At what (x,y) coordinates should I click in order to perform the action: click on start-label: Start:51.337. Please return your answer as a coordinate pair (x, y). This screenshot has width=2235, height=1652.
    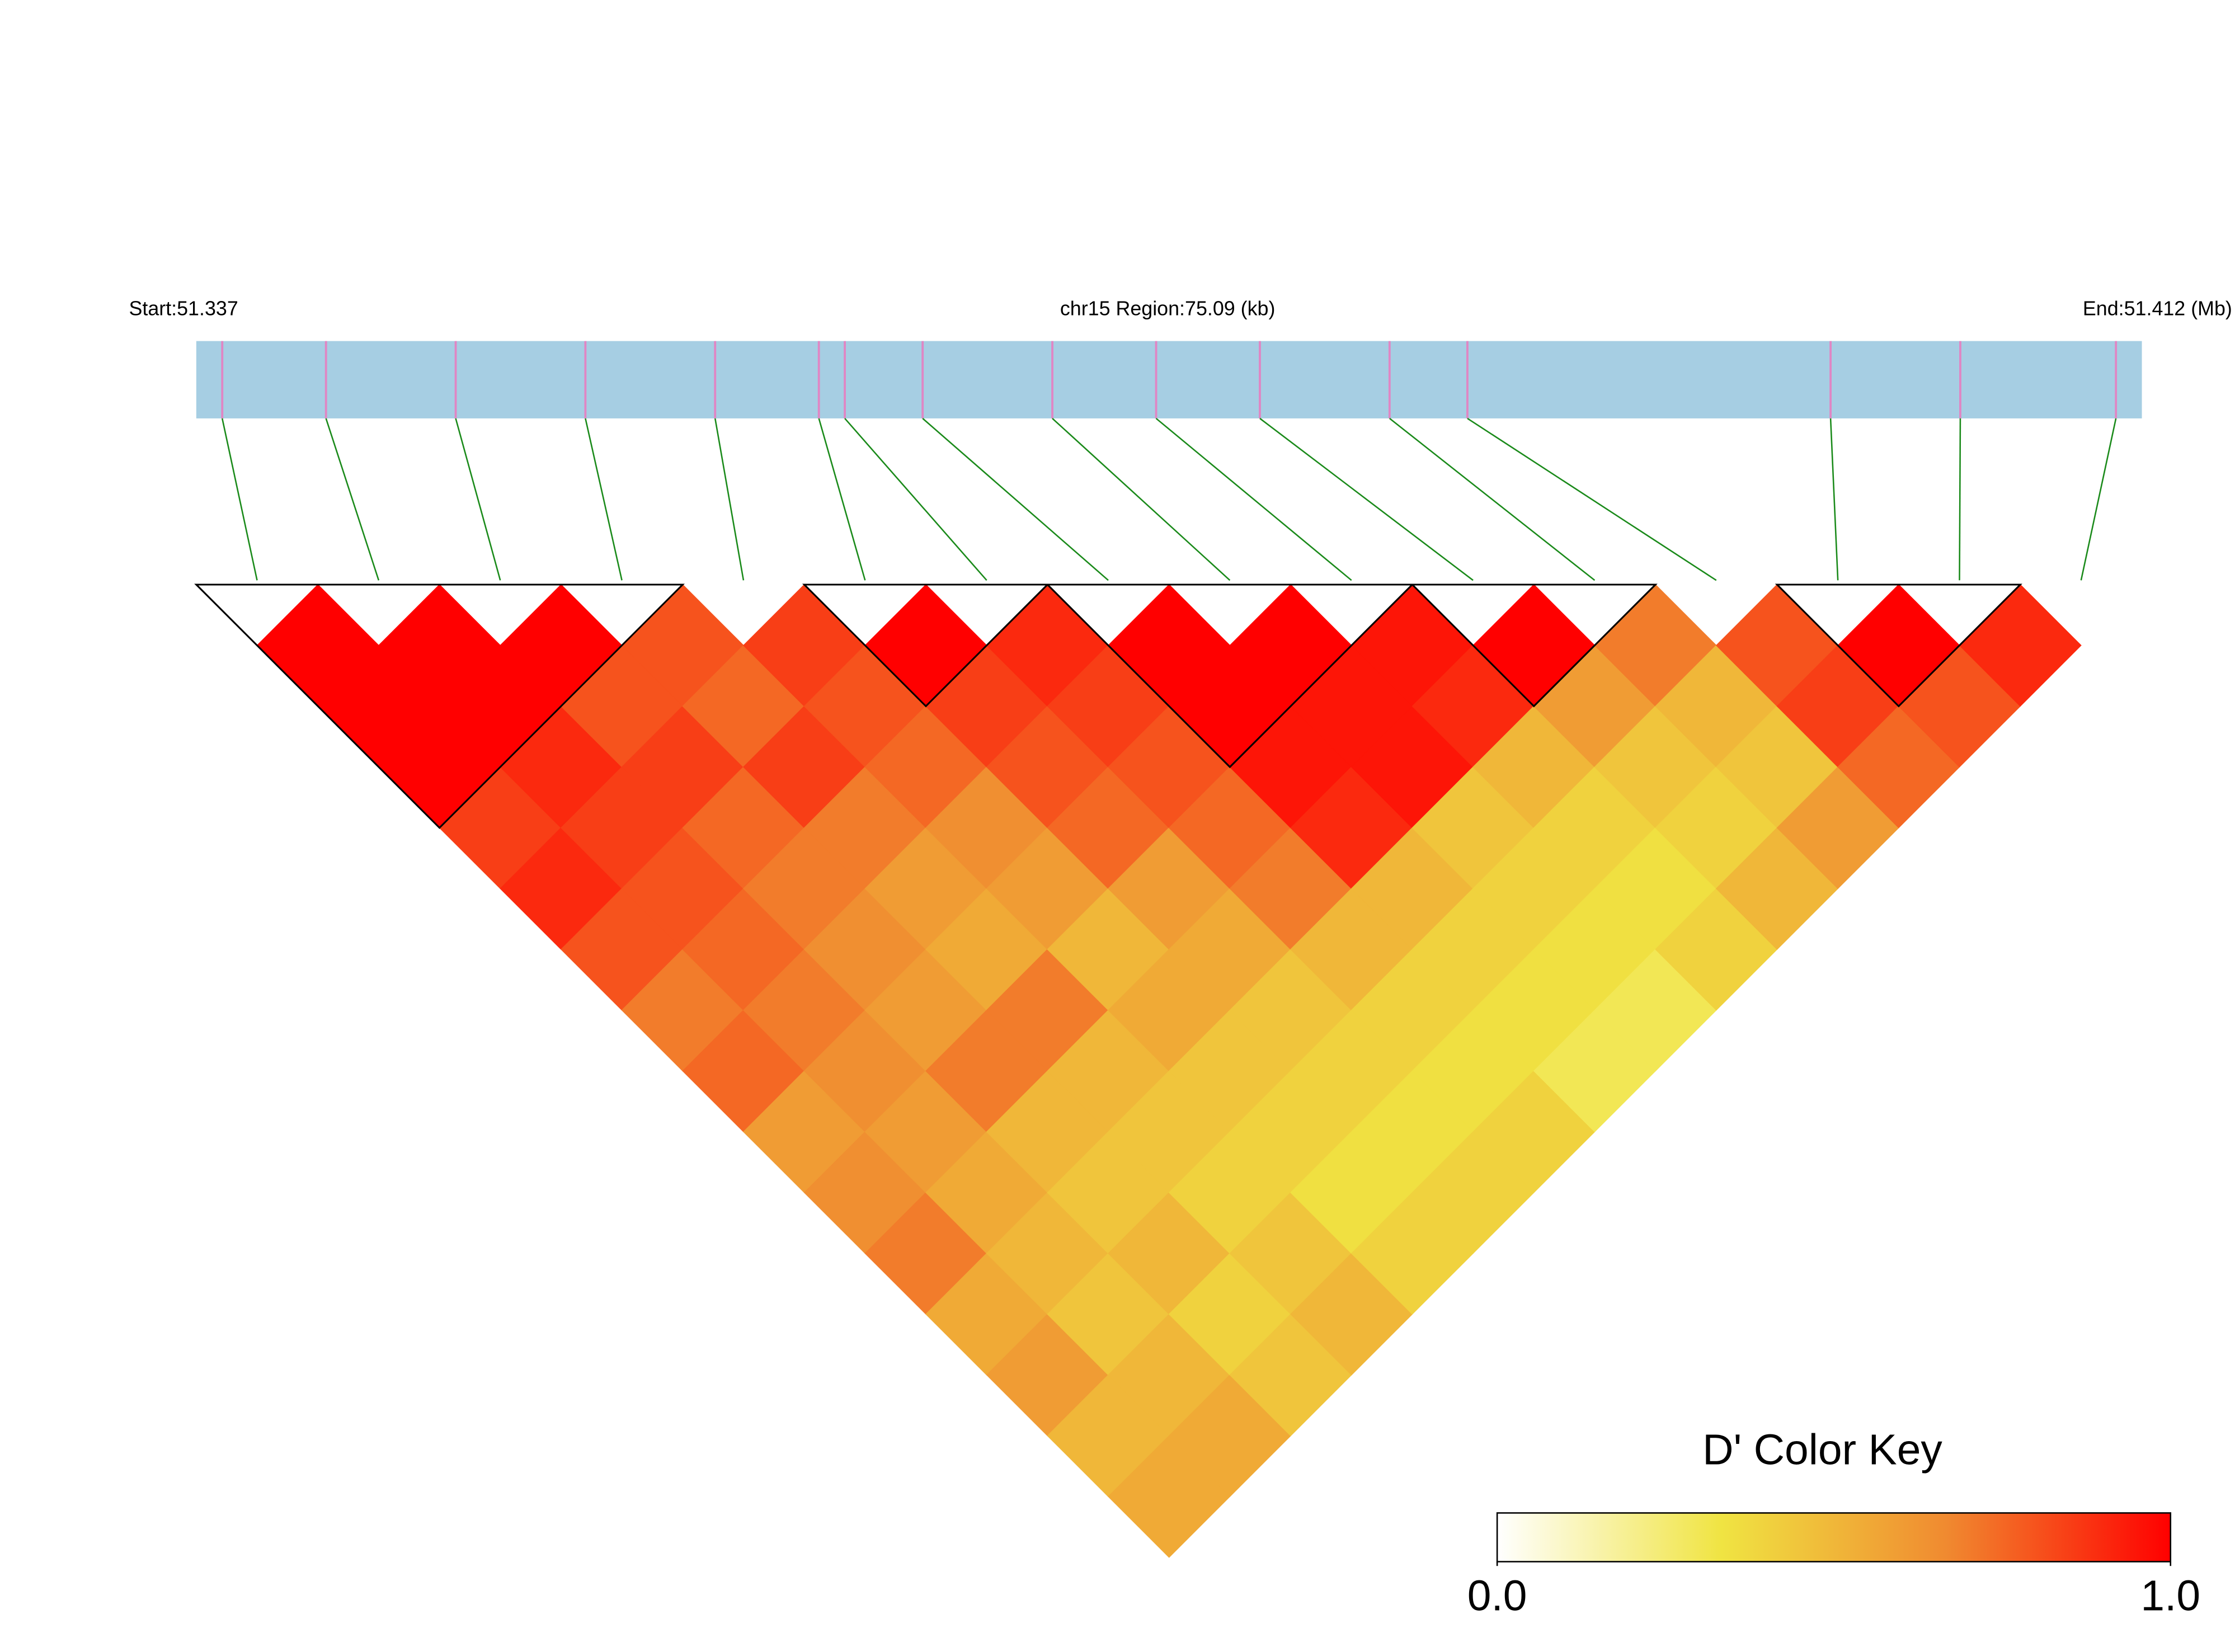
    Looking at the image, I should click on (183, 309).